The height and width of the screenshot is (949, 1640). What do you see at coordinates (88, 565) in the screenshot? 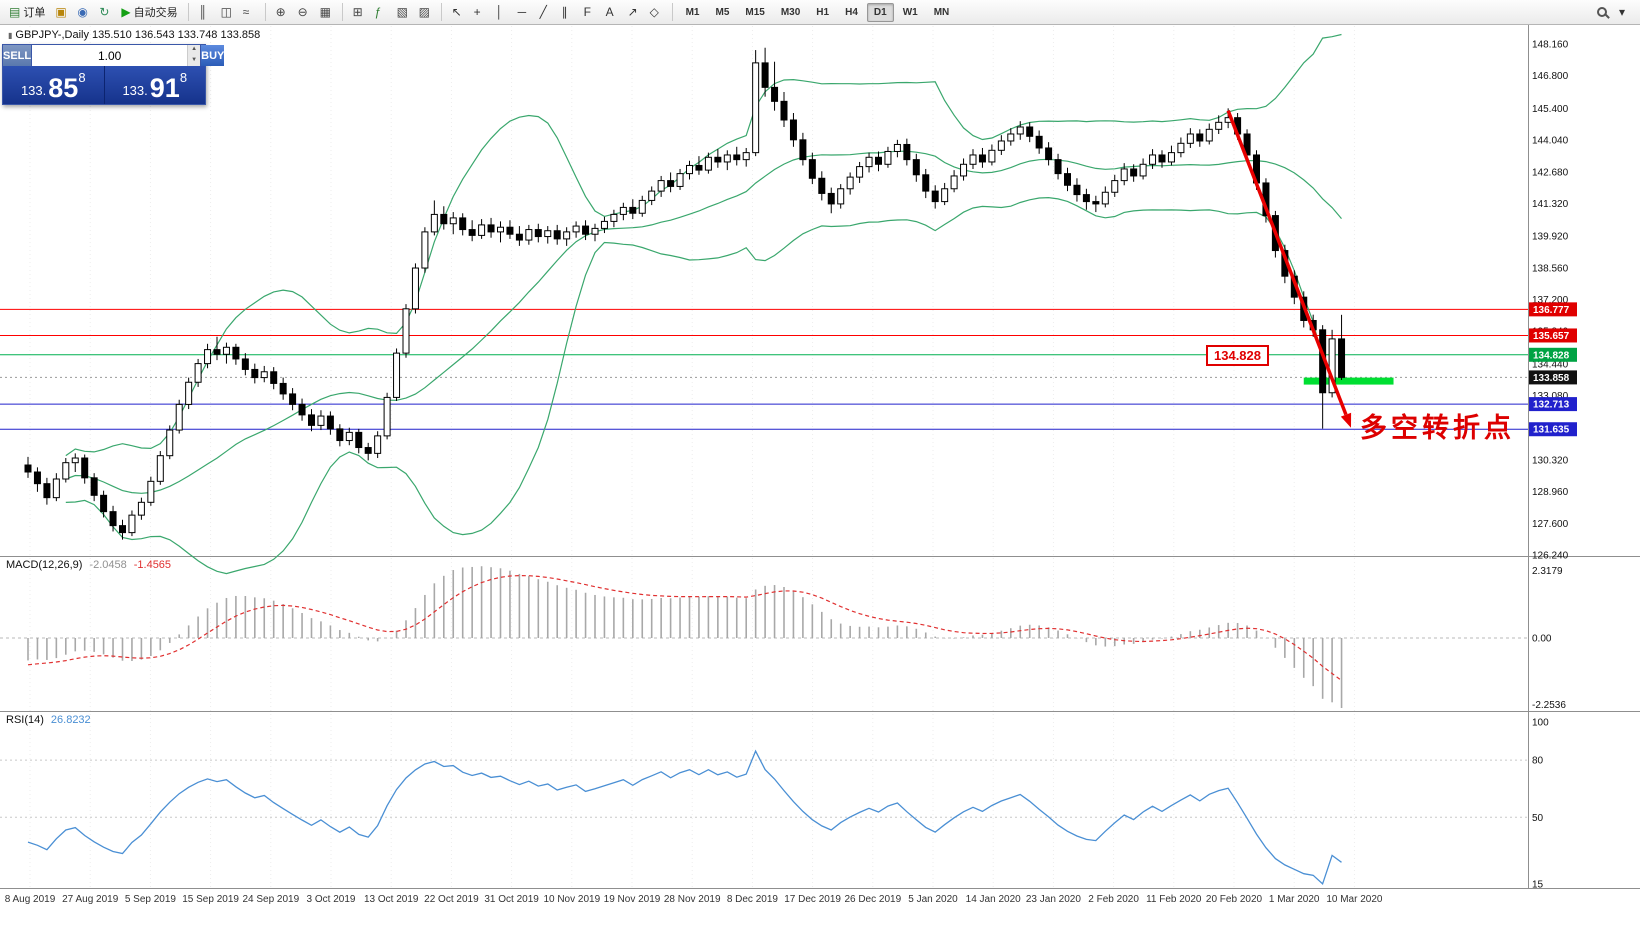
I see `macd-label: MACD(12,26,9) -2.0458 -1.4565` at bounding box center [88, 565].